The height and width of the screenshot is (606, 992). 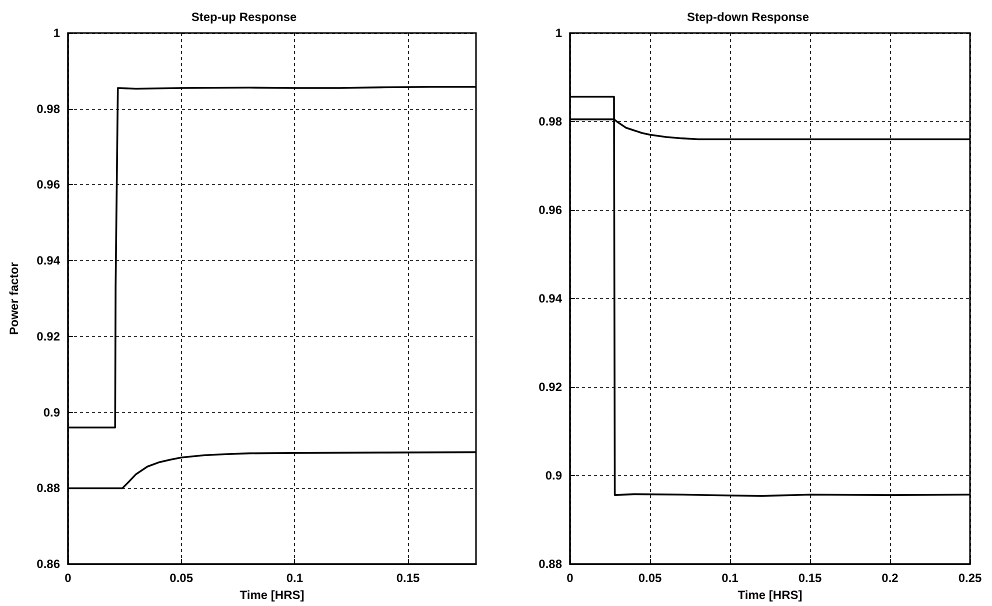 What do you see at coordinates (970, 578) in the screenshot?
I see `x-tick-label: 0.25` at bounding box center [970, 578].